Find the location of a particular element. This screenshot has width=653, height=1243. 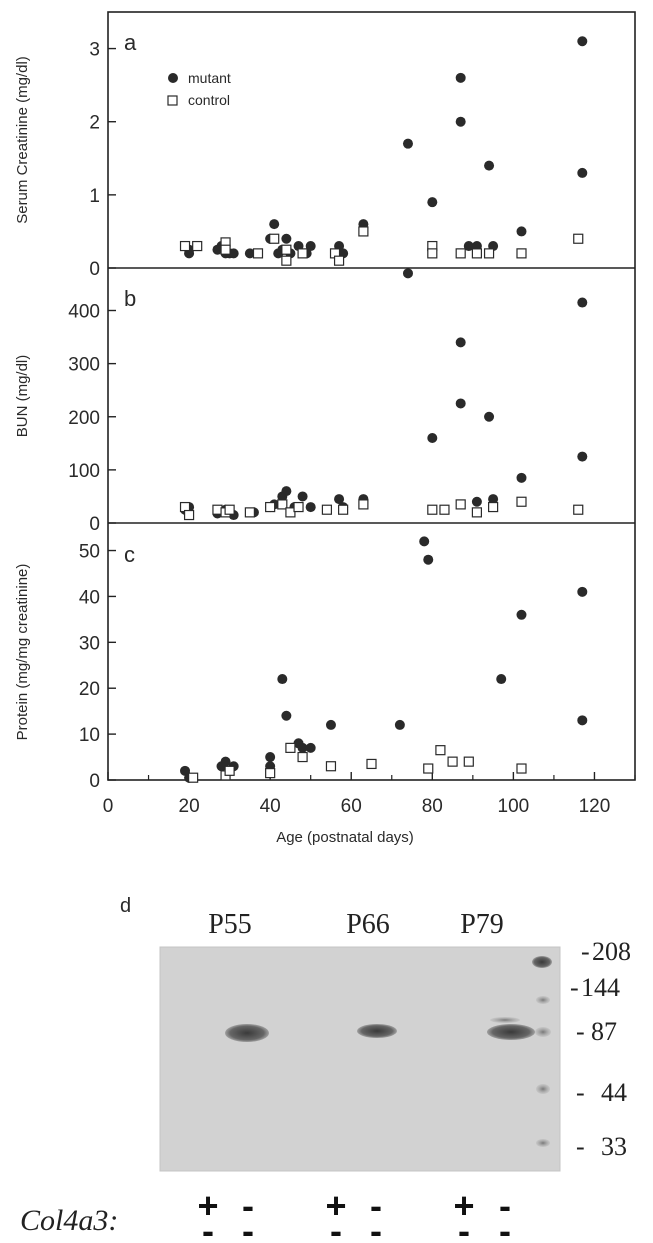

panel-c-ytick-label: 20 is located at coordinates (89, 689).